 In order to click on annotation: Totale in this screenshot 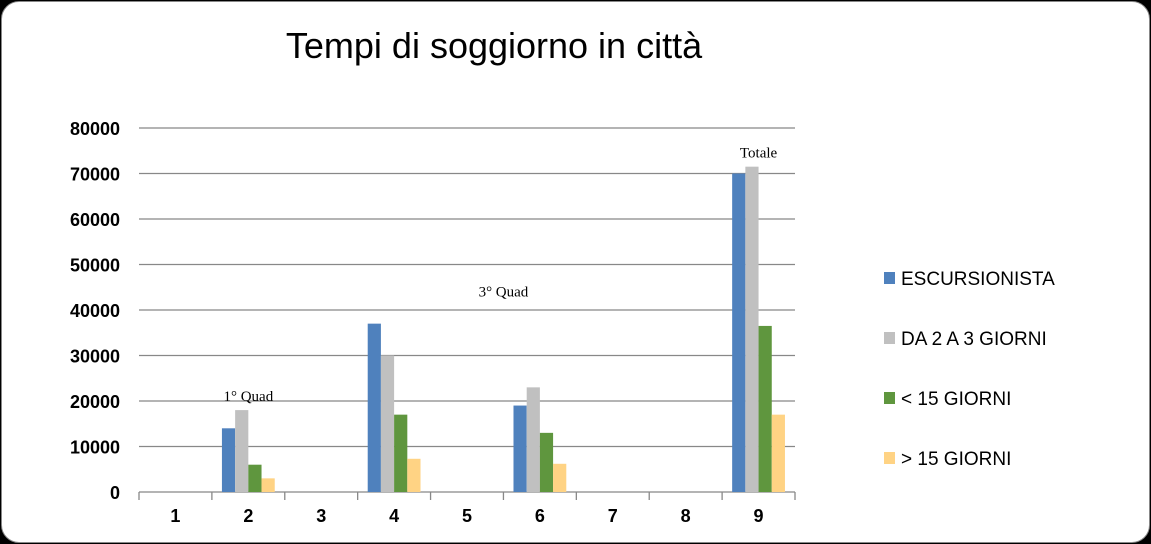, I will do `click(759, 154)`.